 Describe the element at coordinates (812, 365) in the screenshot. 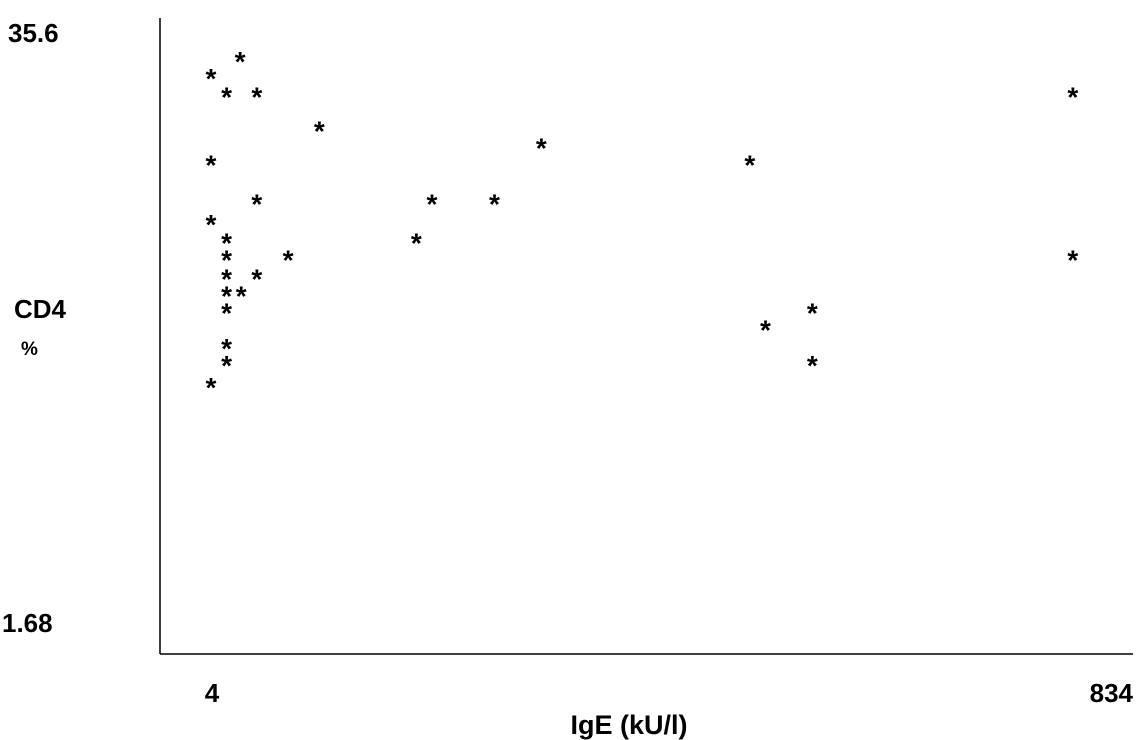

I see `data-point-28: *` at that location.